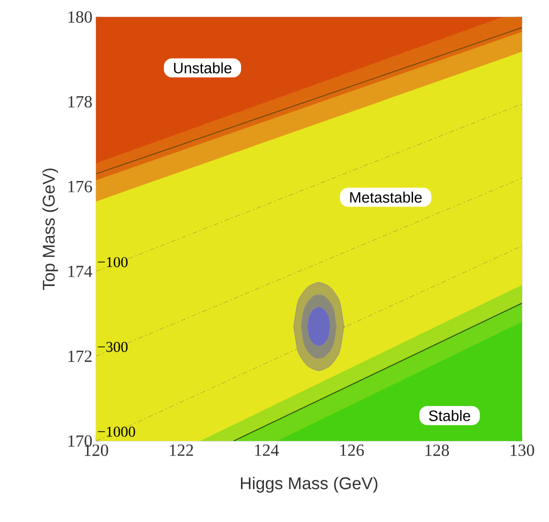  I want to click on y-tick-label: 180, so click(80, 17).